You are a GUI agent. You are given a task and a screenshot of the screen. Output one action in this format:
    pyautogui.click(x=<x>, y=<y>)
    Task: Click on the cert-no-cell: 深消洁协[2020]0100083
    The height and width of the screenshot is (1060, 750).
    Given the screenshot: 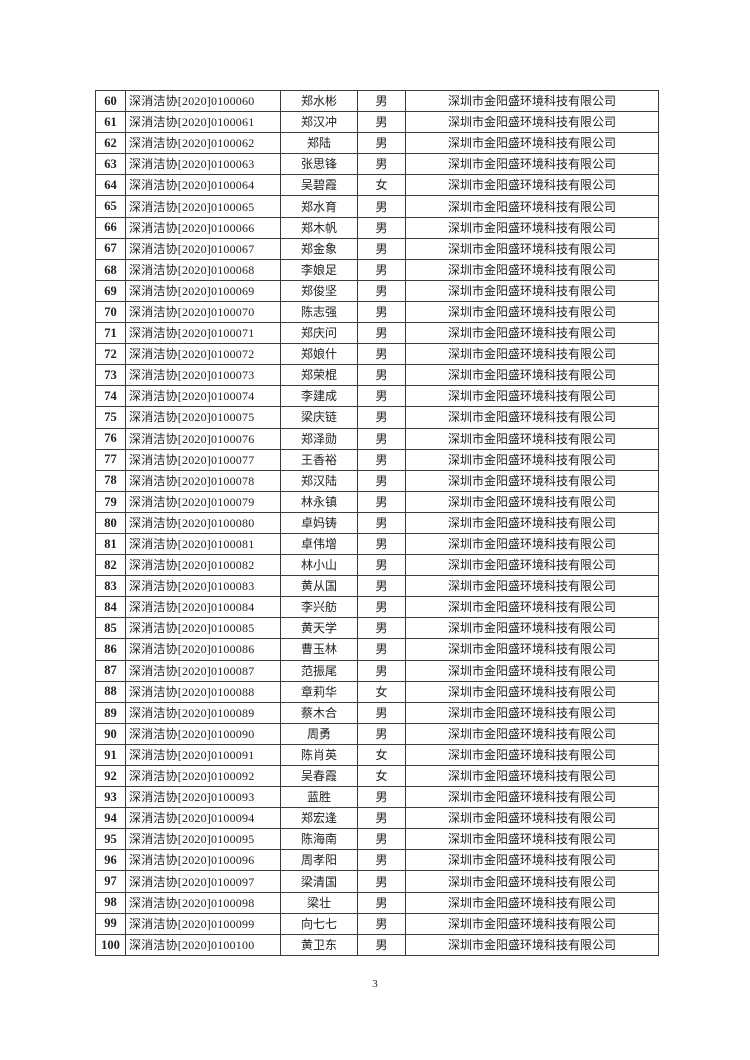 What is the action you would take?
    pyautogui.click(x=203, y=586)
    